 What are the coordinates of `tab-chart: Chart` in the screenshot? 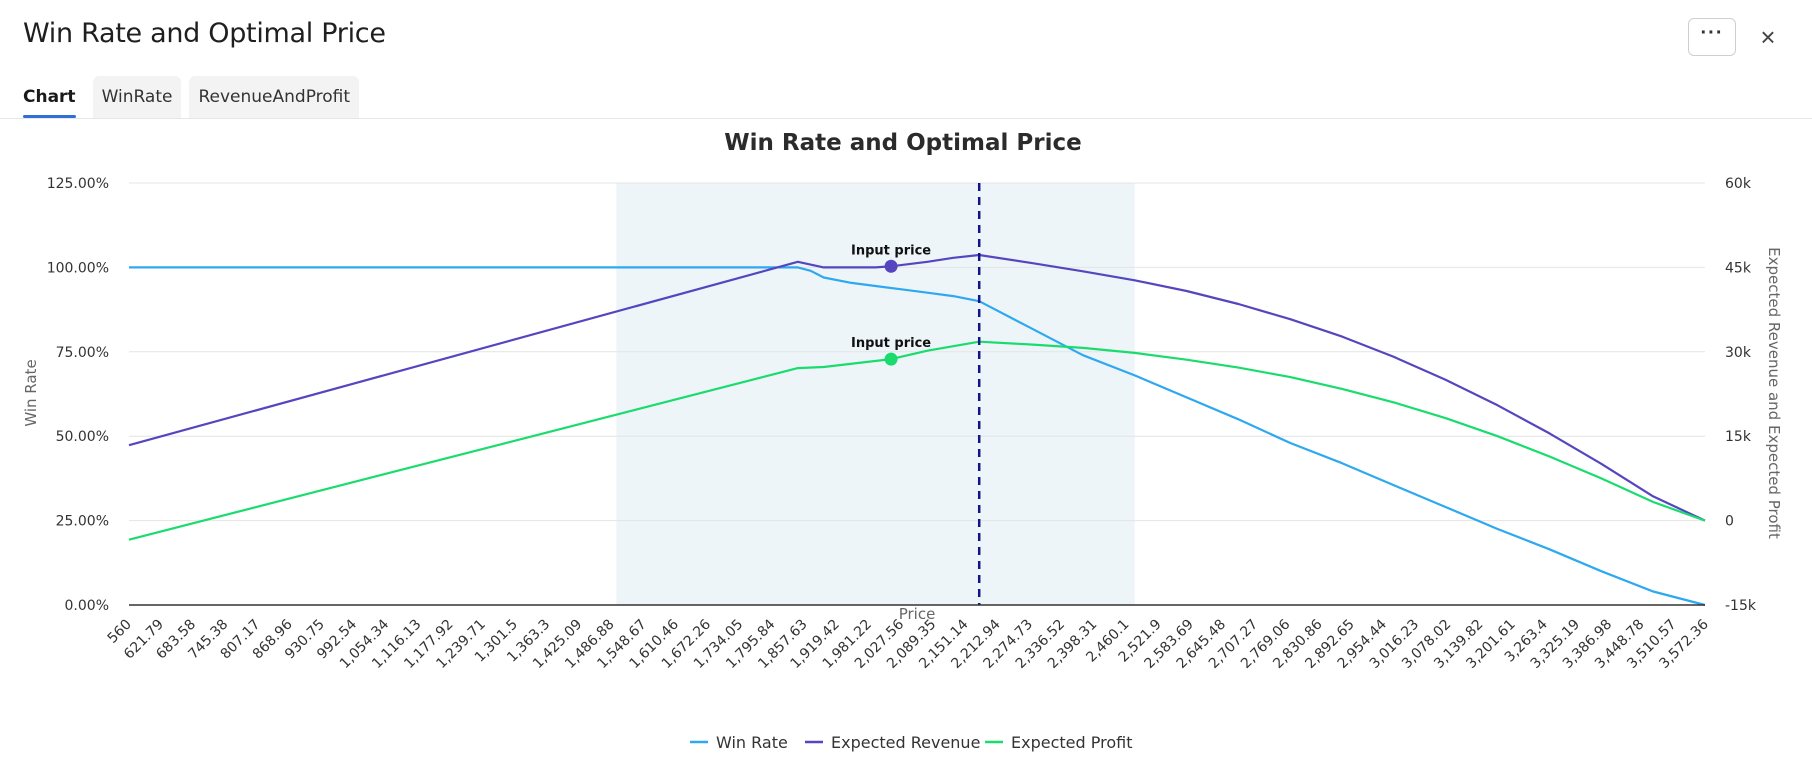 It's located at (49, 97).